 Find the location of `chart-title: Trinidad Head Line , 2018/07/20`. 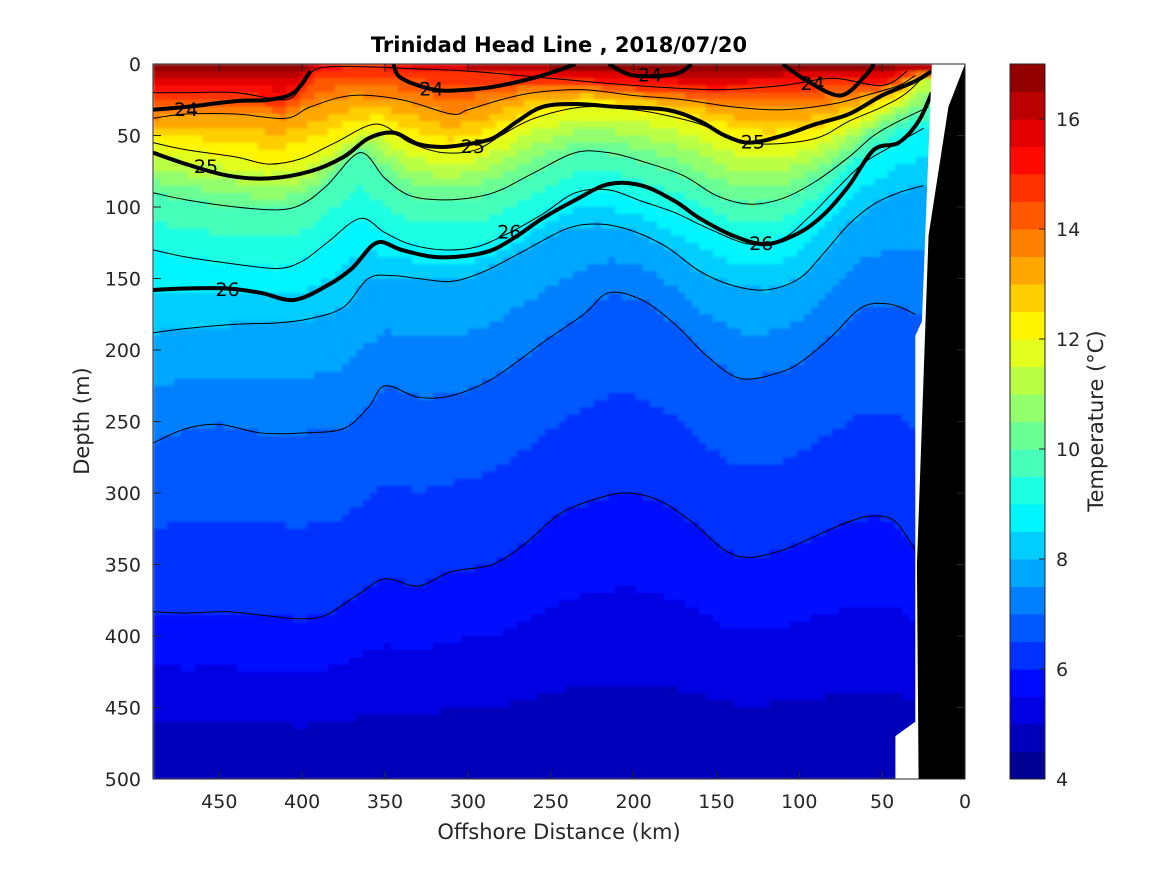

chart-title: Trinidad Head Line , 2018/07/20 is located at coordinates (559, 45).